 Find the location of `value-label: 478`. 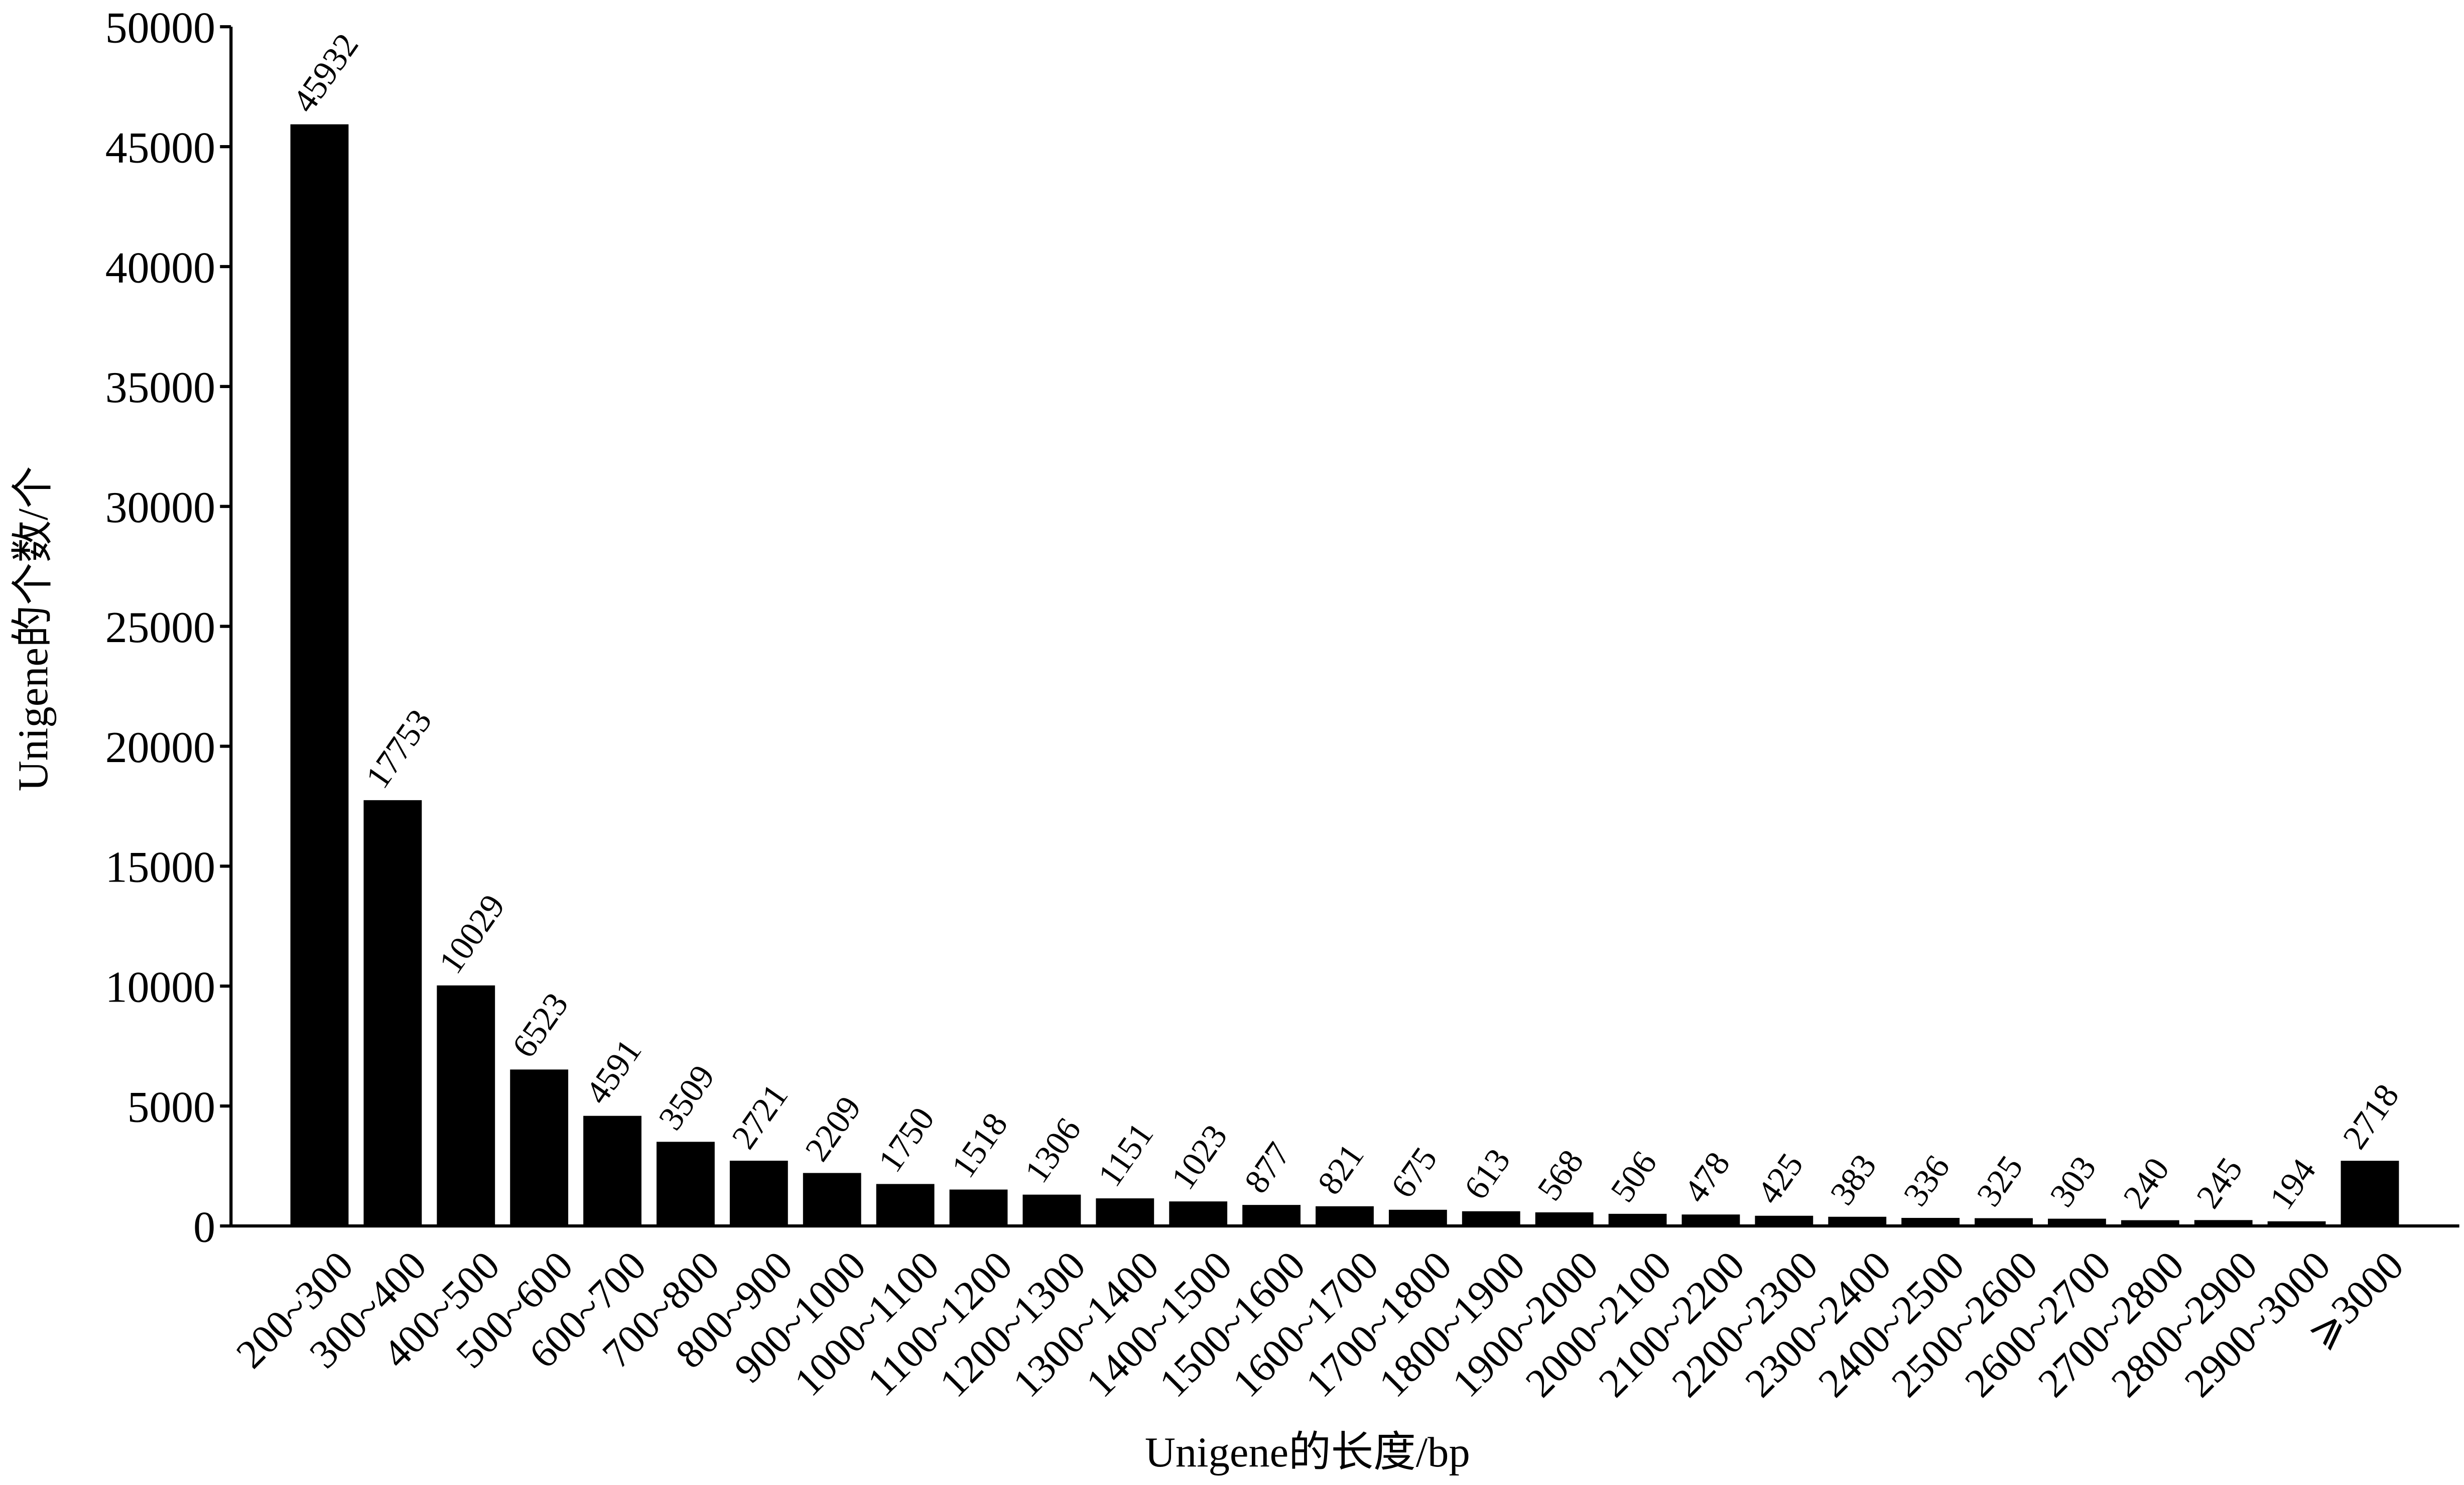

value-label: 478 is located at coordinates (1707, 1177).